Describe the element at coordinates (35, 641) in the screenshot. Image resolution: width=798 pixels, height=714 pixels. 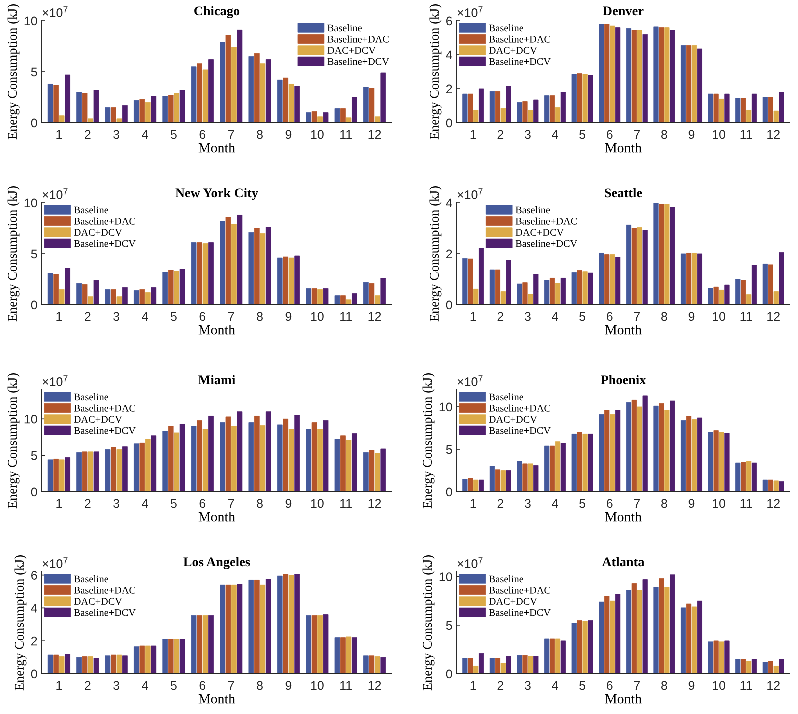
I see `y-tick-label: 2` at that location.